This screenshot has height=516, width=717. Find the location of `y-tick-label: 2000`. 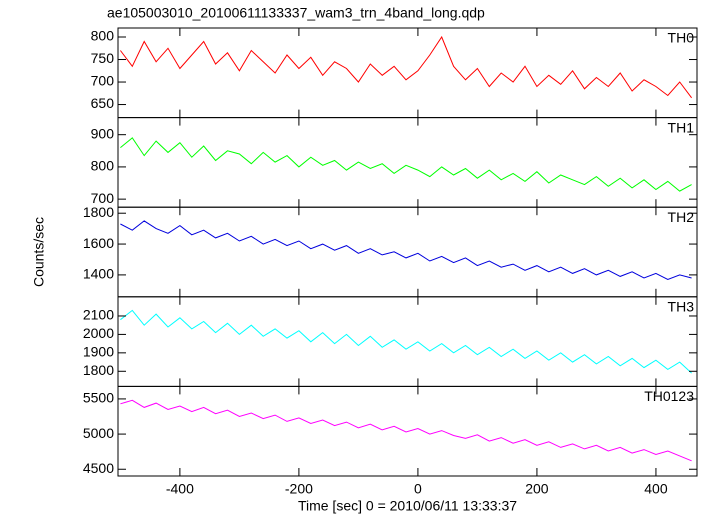

y-tick-label: 2000 is located at coordinates (98, 333).